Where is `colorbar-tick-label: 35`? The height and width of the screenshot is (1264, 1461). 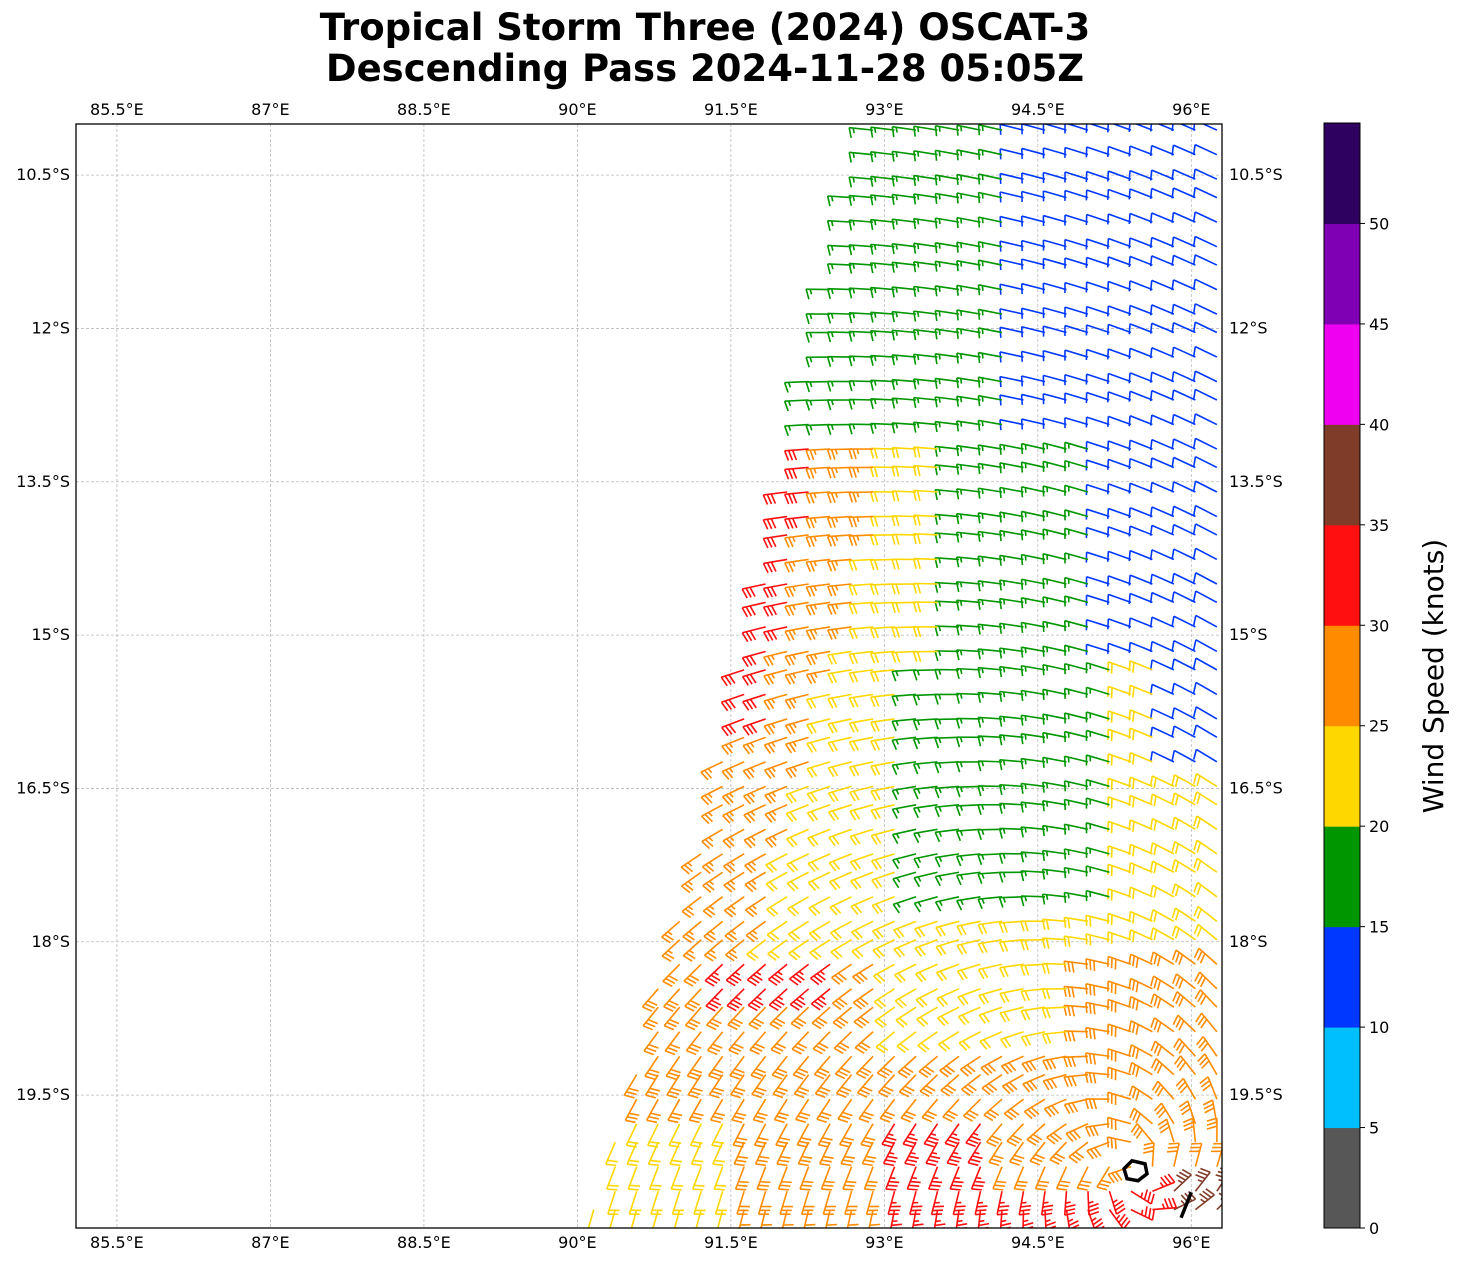
colorbar-tick-label: 35 is located at coordinates (1379, 525).